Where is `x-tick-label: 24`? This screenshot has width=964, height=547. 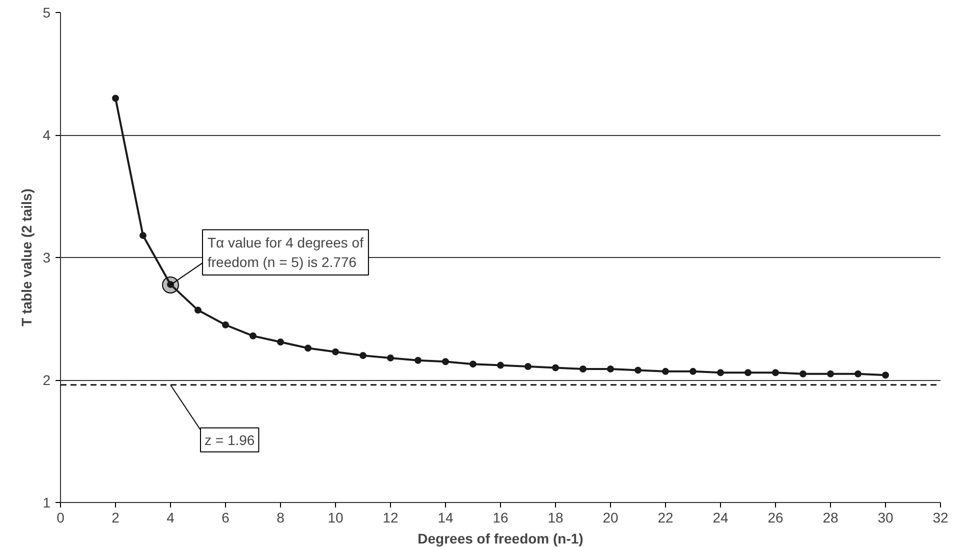 x-tick-label: 24 is located at coordinates (720, 518).